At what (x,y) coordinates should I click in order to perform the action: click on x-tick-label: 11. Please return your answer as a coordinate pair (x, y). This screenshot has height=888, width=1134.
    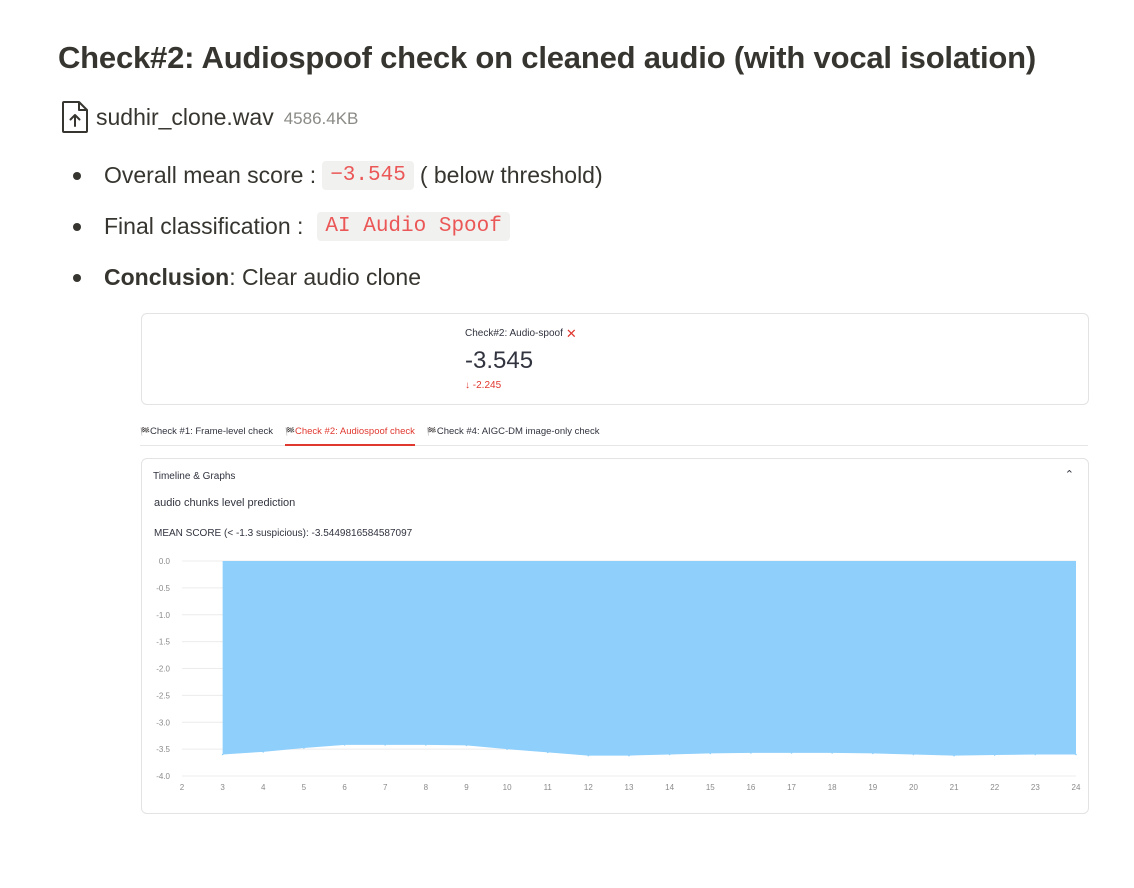
    Looking at the image, I should click on (548, 787).